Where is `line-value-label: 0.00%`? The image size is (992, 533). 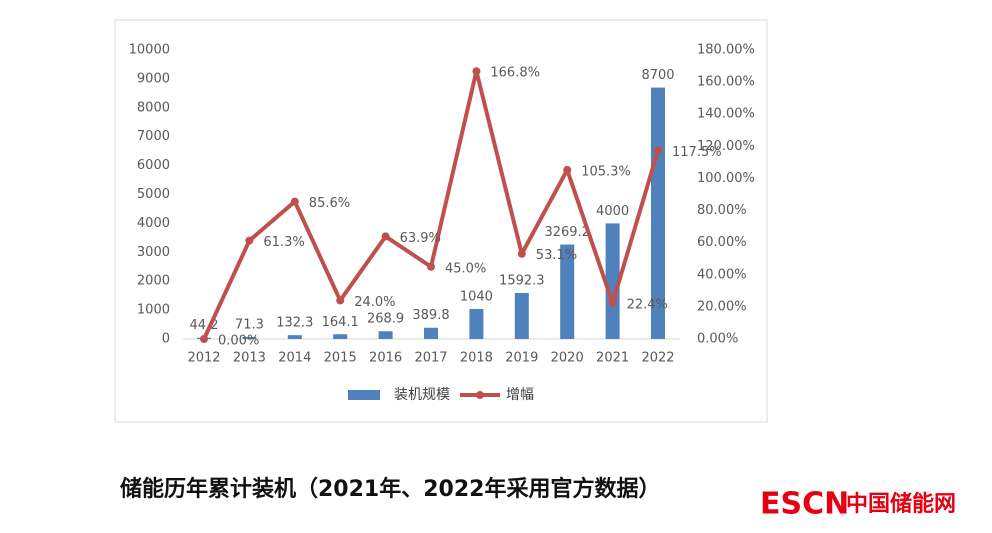 line-value-label: 0.00% is located at coordinates (238, 341).